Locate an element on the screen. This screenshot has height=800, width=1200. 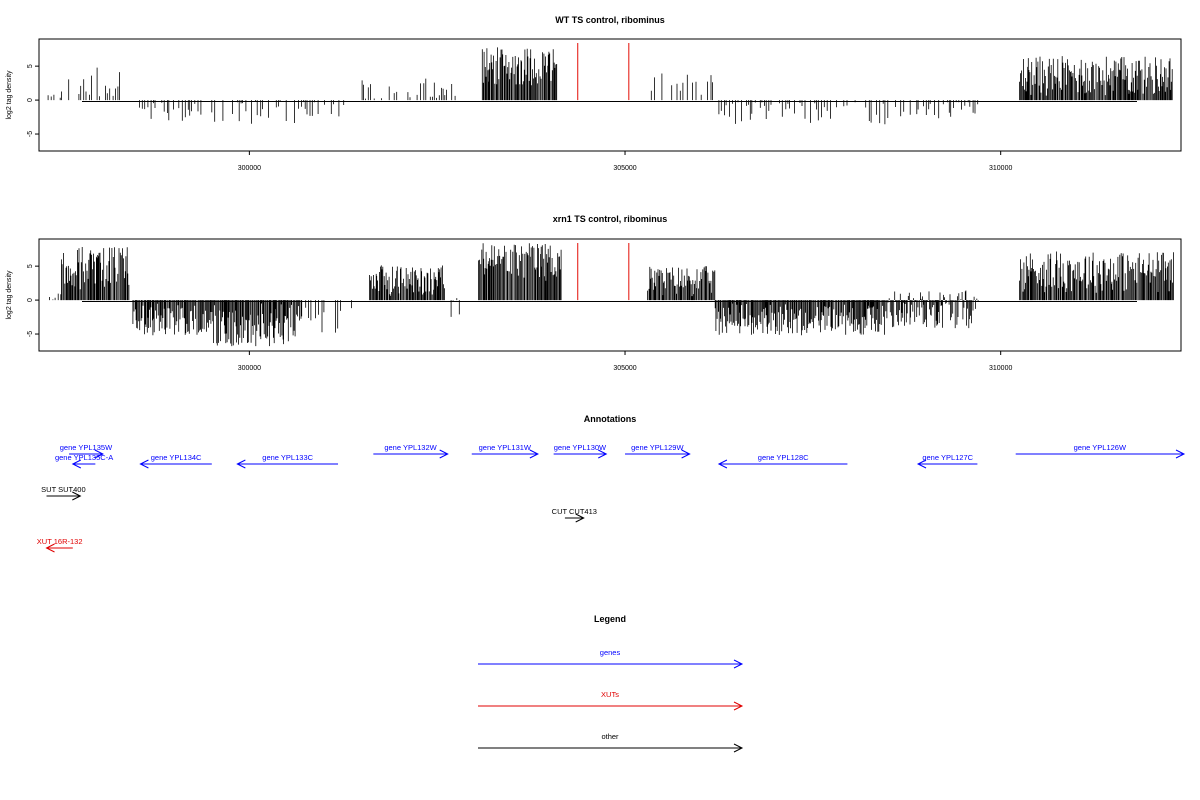
wt-track-plot-frame is located at coordinates (610, 95).